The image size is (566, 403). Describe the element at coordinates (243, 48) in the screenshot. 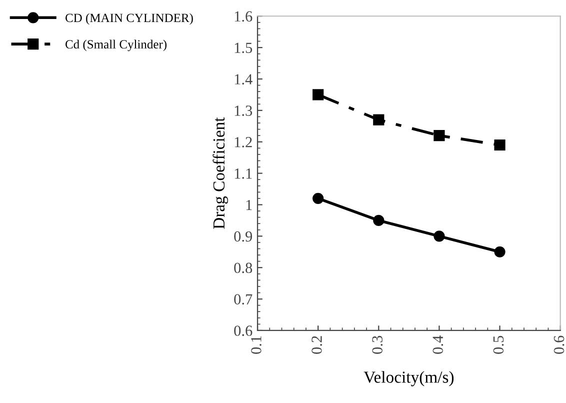

I see `y-tick-label: 1.5` at that location.